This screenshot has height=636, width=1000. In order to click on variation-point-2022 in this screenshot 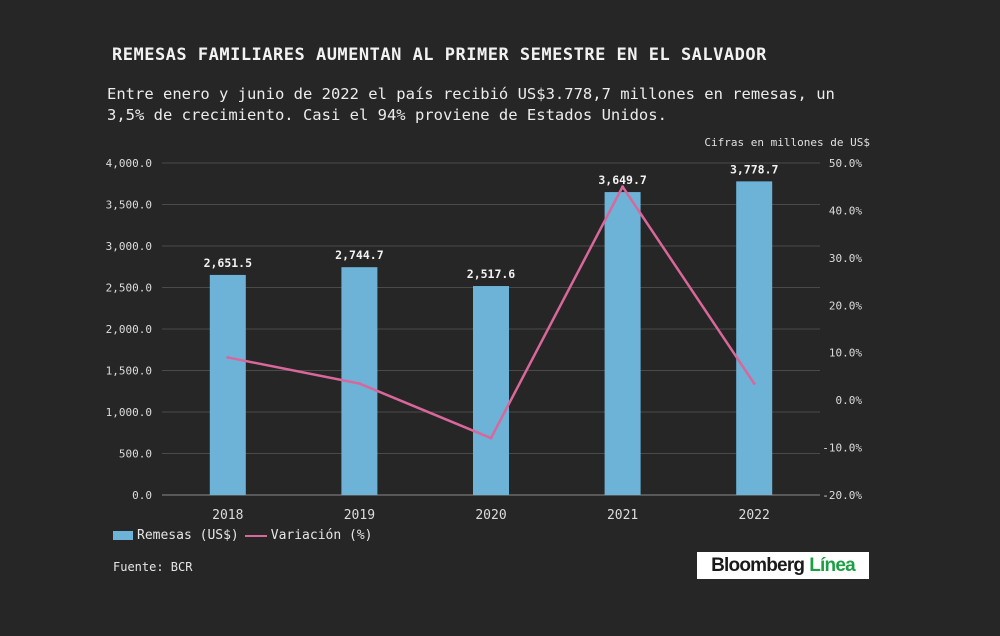, I will do `click(754, 384)`.